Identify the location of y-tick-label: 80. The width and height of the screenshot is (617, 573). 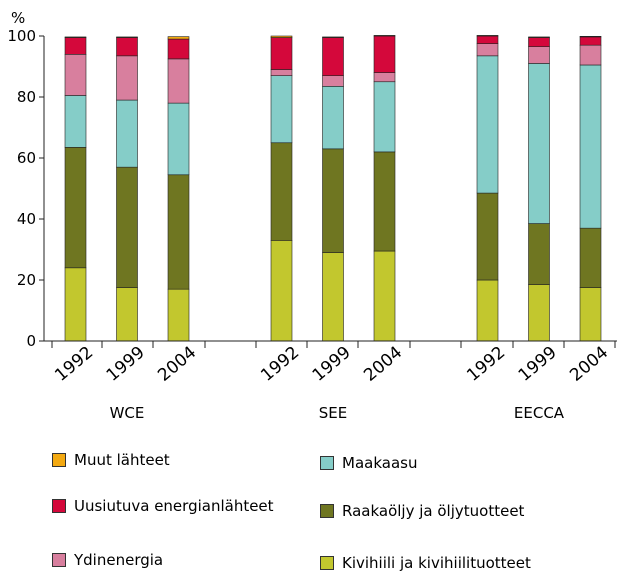
(26, 97).